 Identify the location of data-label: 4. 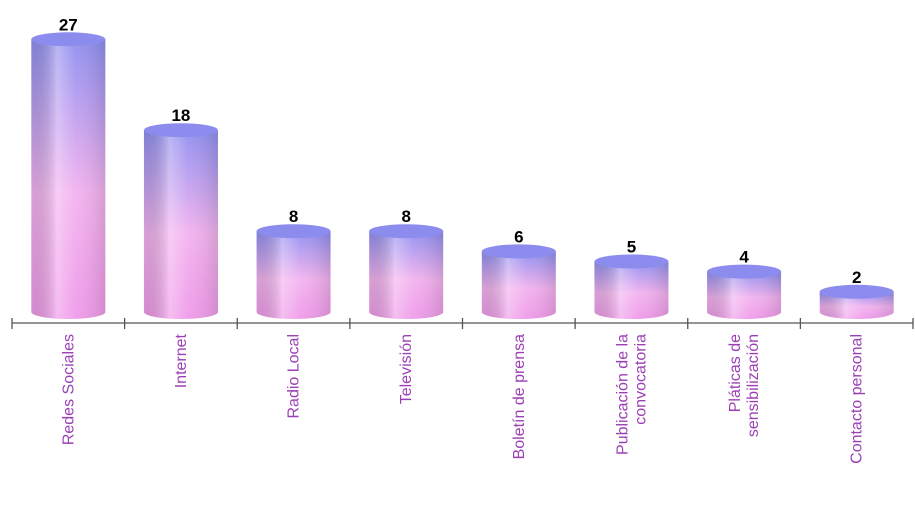
(744, 257).